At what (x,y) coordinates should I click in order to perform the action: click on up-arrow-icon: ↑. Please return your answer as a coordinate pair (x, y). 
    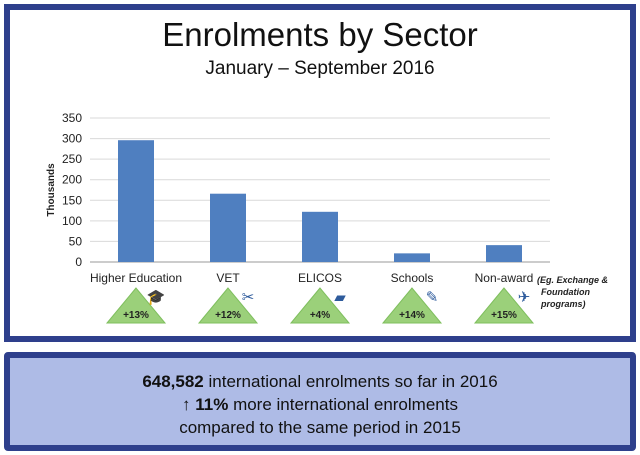
    Looking at the image, I should click on (186, 404).